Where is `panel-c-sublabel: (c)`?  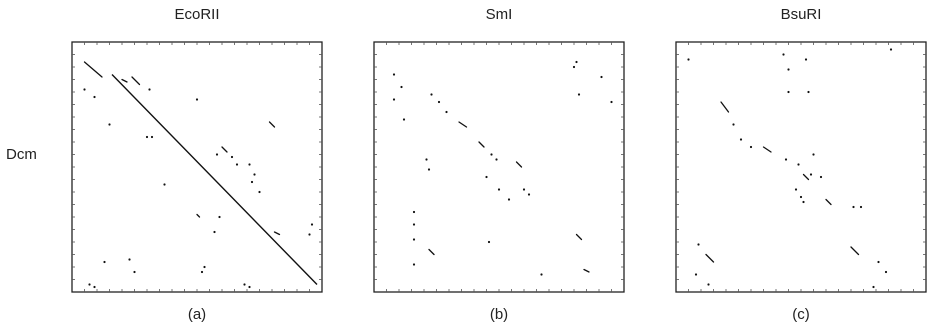
panel-c-sublabel: (c) is located at coordinates (801, 314).